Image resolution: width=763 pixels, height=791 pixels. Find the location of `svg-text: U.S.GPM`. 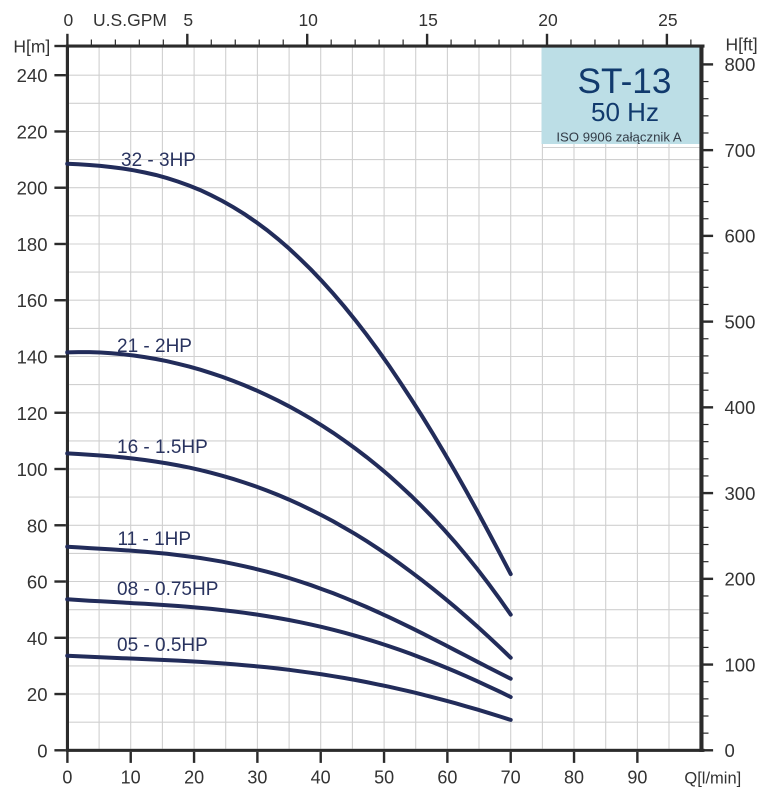

svg-text: U.S.GPM is located at coordinates (130, 20).